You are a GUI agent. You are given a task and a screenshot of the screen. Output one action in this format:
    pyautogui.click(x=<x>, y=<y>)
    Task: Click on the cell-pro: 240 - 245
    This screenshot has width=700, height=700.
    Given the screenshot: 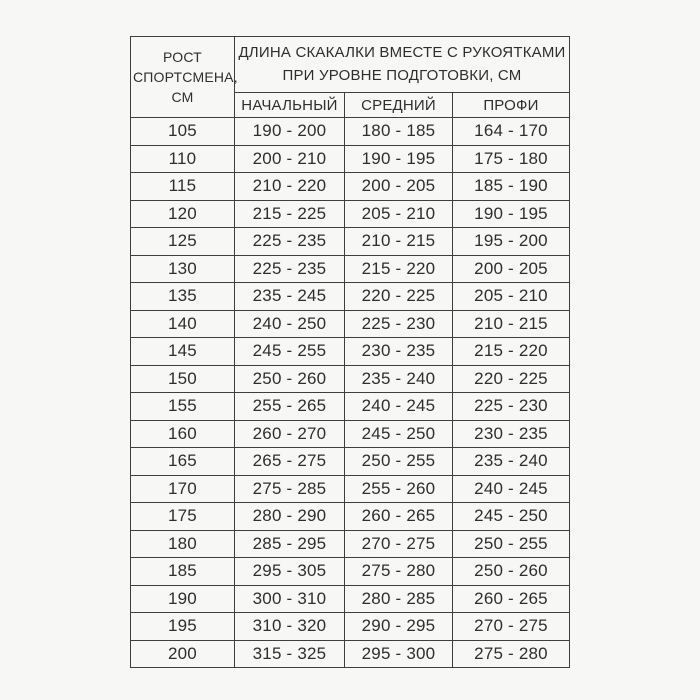 What is the action you would take?
    pyautogui.click(x=511, y=488)
    